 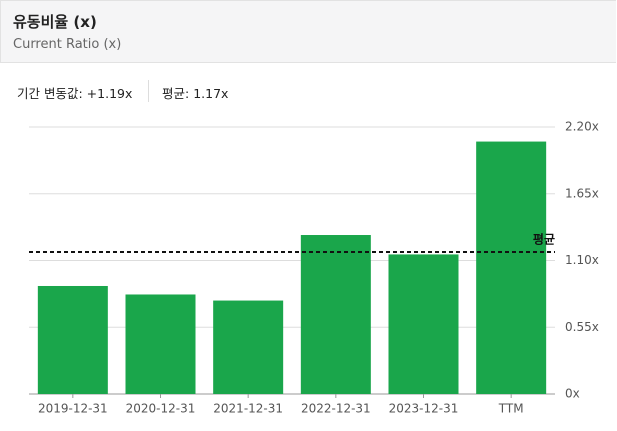 I want to click on average-label: 평균, so click(x=544, y=240).